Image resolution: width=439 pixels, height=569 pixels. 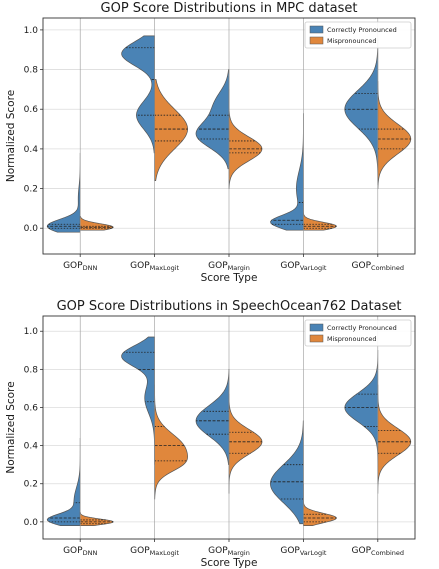 What do you see at coordinates (229, 8) in the screenshot?
I see `chart-title: GOP Score Distributions in MPC dataset` at bounding box center [229, 8].